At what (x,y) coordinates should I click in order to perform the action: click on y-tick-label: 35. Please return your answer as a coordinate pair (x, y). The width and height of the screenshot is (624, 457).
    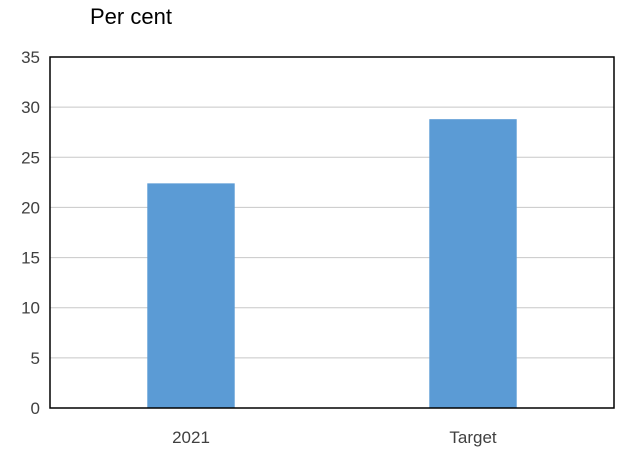
    Looking at the image, I should click on (30, 57).